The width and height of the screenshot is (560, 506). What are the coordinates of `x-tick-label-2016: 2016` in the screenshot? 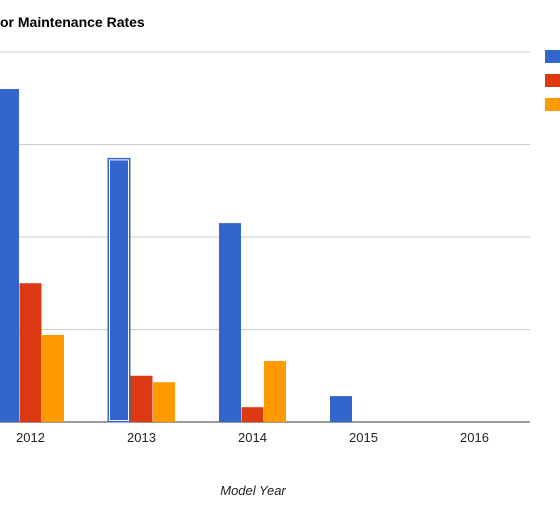 It's located at (474, 437).